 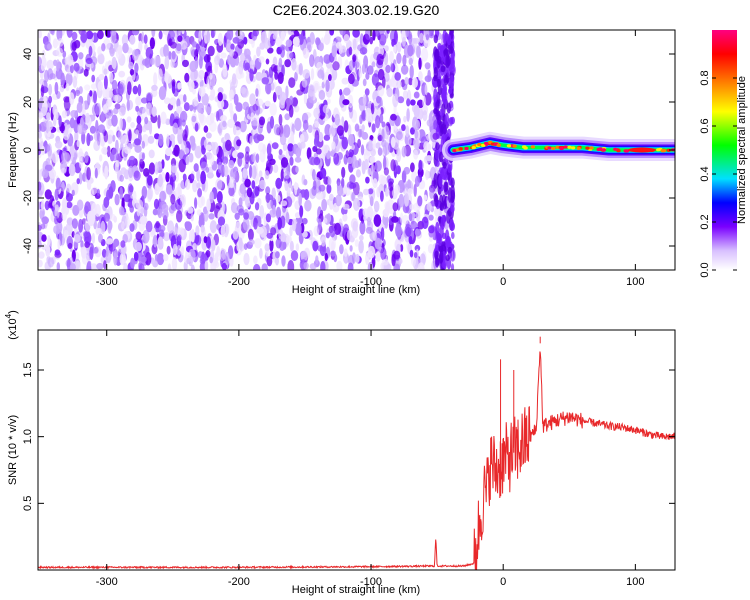 I want to click on snr-multiplier-open: (x10, so click(x=13, y=328).